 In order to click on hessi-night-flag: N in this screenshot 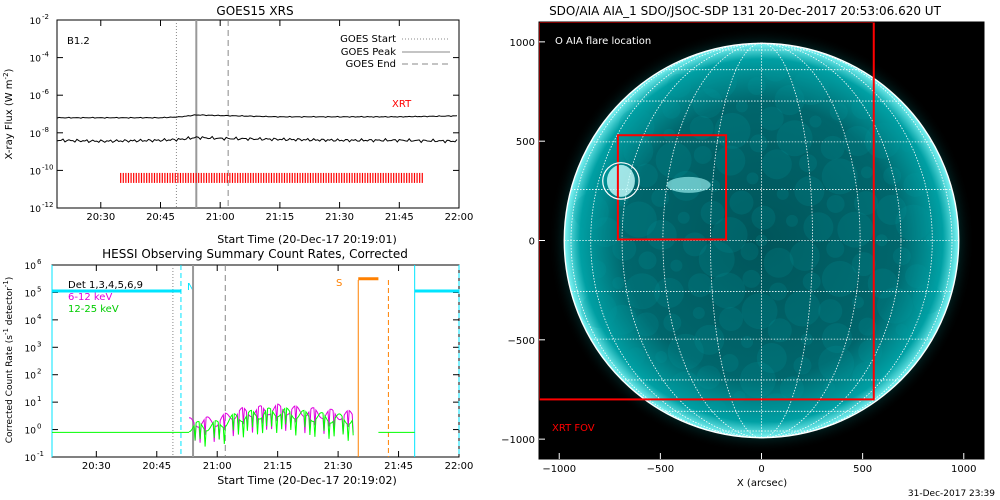, I will do `click(190, 287)`.